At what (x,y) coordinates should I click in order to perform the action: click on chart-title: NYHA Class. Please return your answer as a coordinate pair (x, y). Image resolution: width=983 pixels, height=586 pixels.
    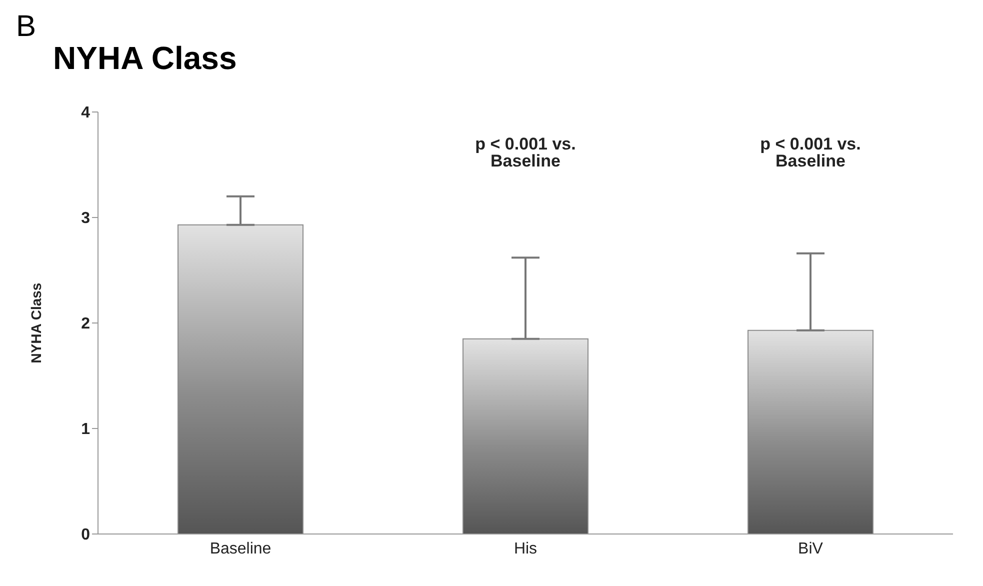
    Looking at the image, I should click on (145, 58).